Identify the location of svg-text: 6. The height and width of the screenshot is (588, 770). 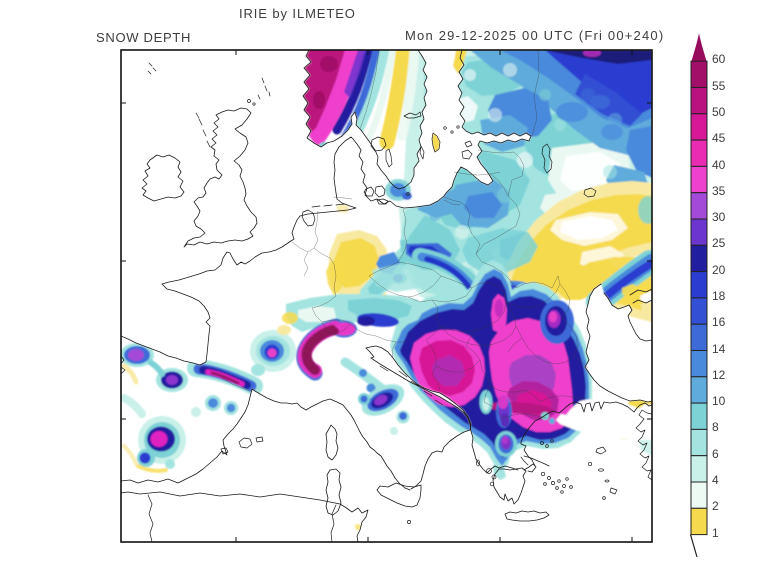
(715, 454).